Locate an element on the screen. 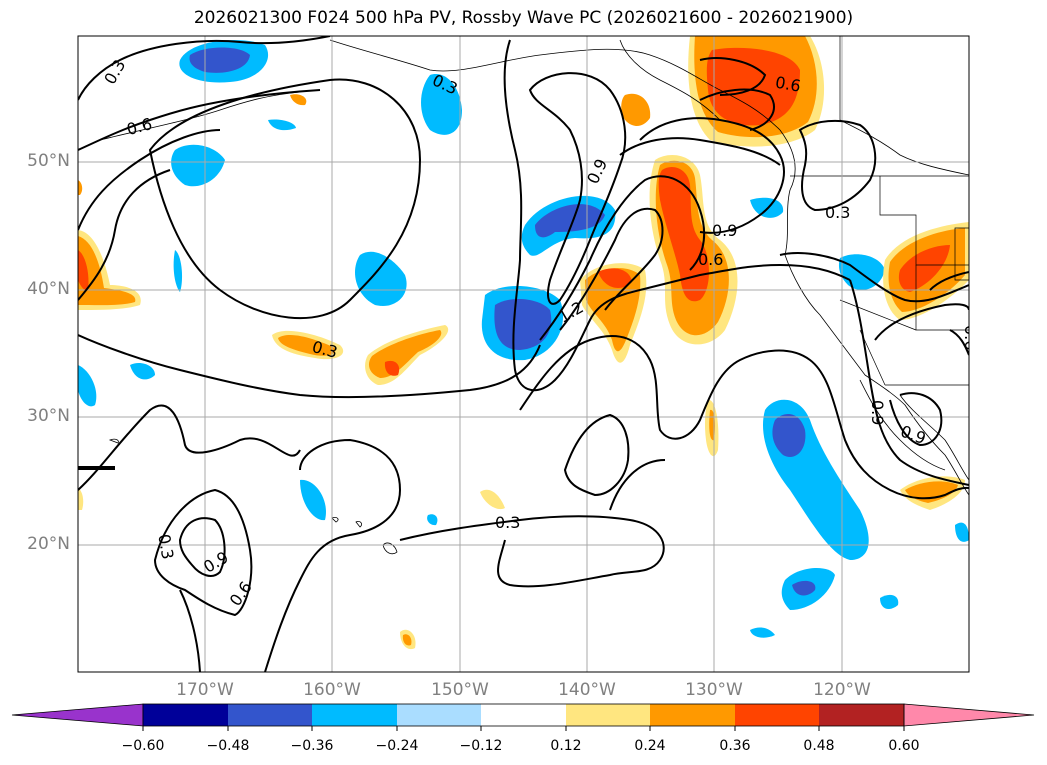  lon-label: 140°W is located at coordinates (587, 690).